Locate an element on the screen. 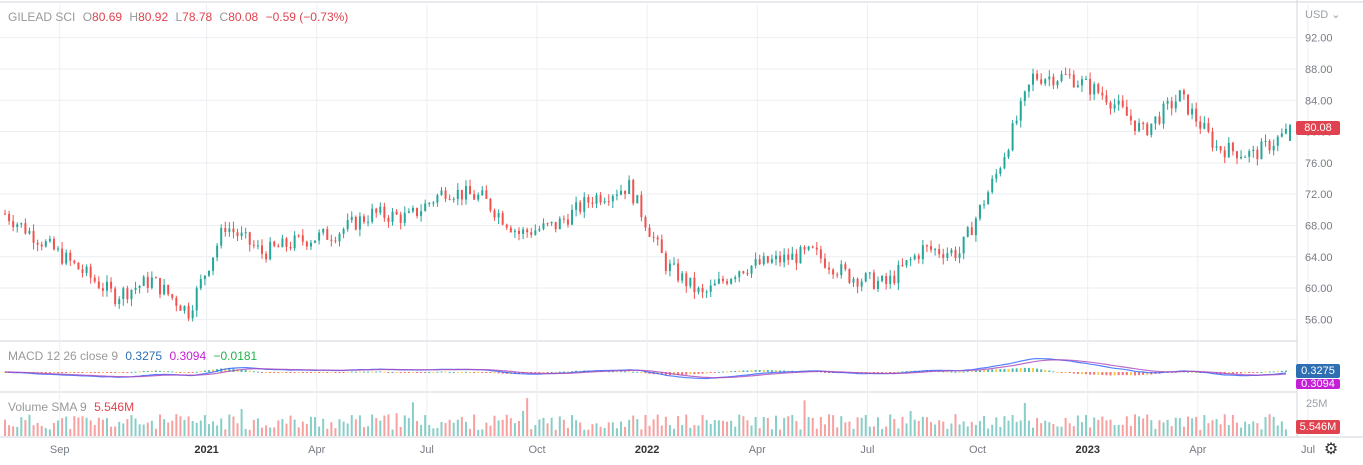 The image size is (1363, 465). currency-selector: USD ⌄ is located at coordinates (1323, 14).